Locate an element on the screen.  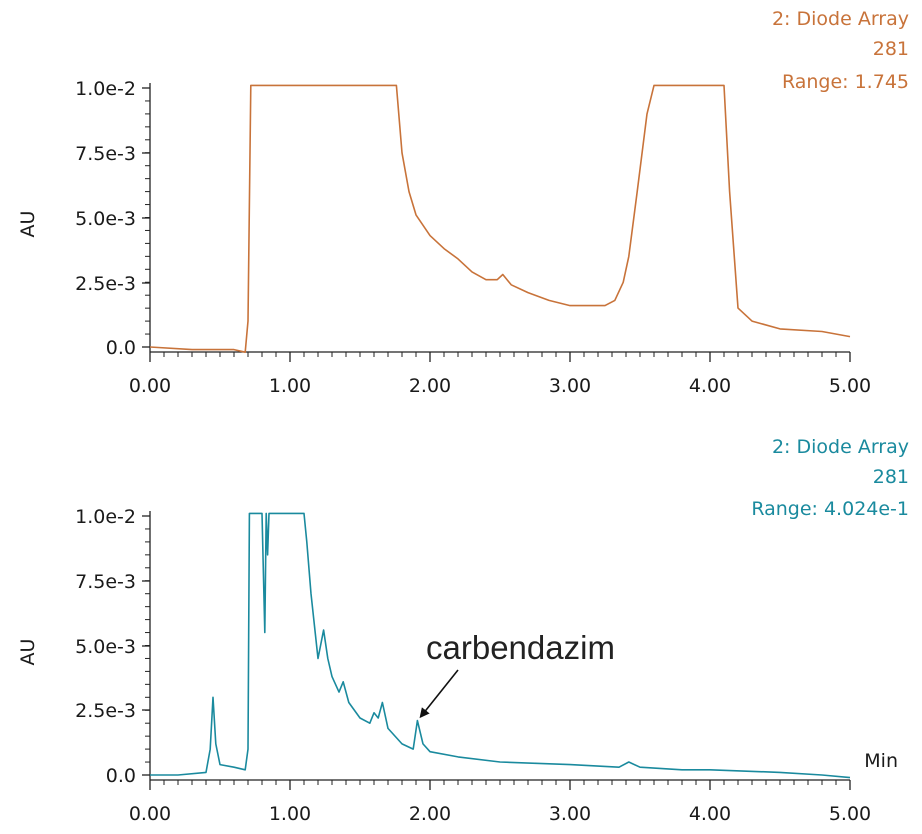
panel-bottom-y-tick-label: 2.5e-3 is located at coordinates (105, 711).